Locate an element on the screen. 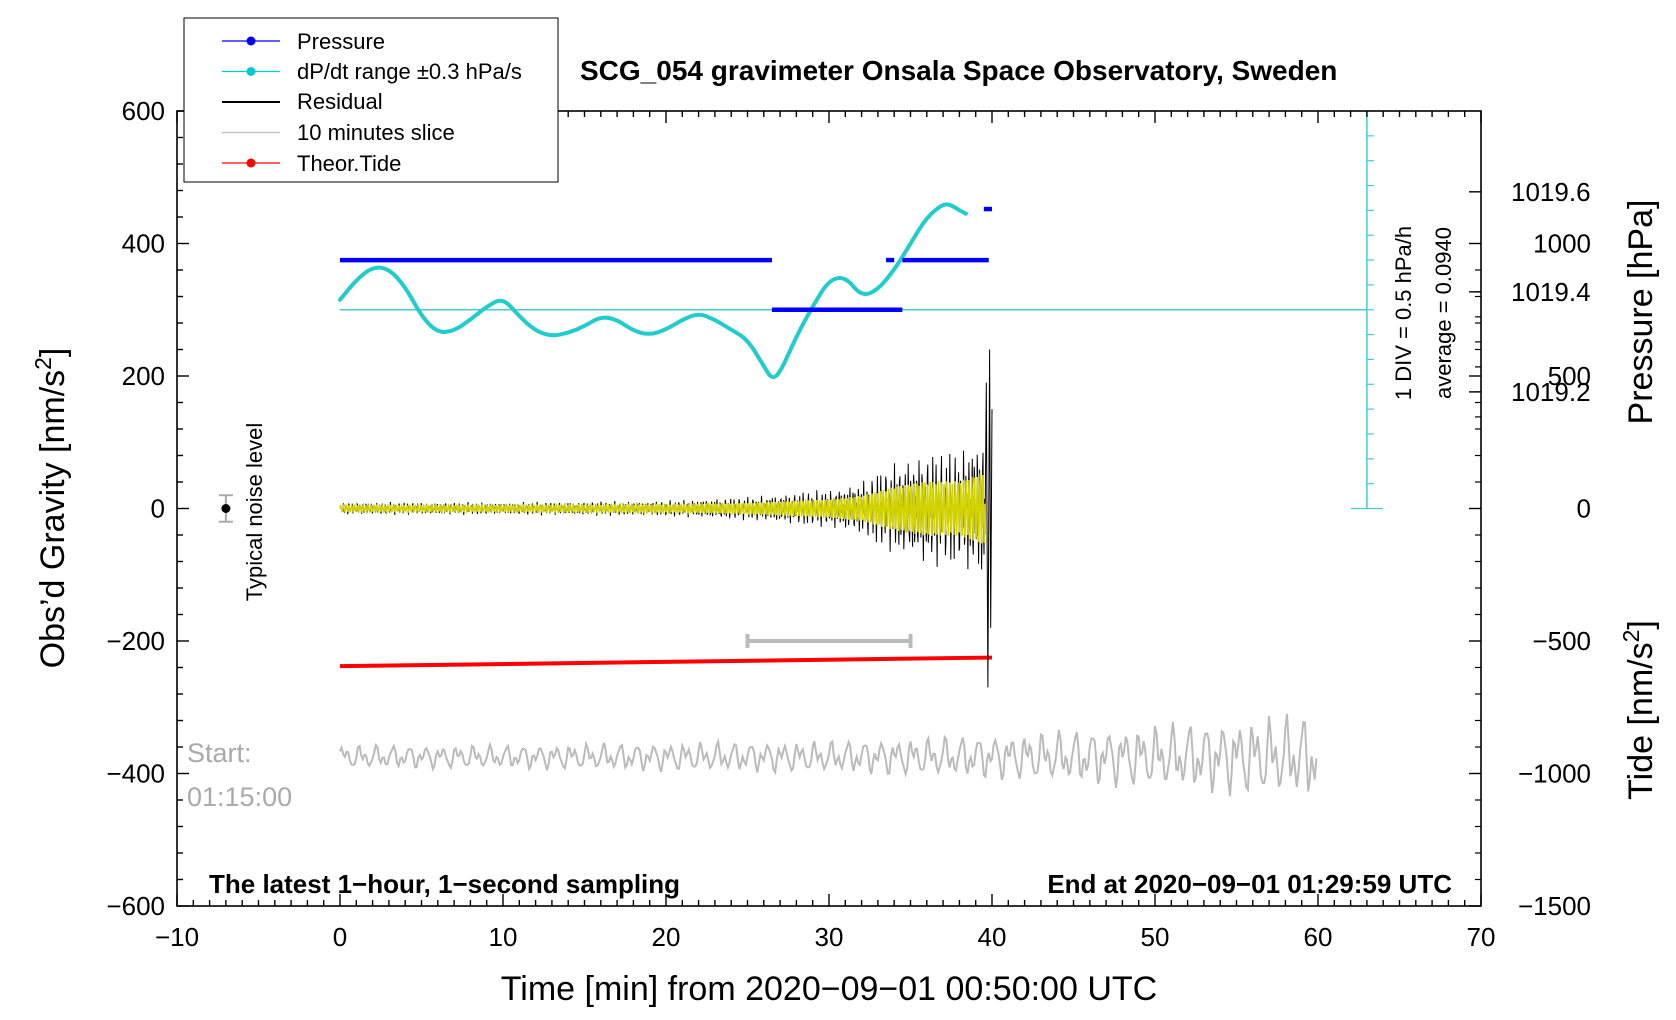 The image size is (1676, 1020). pressure-tick-label: 1019.6 is located at coordinates (1551, 192).